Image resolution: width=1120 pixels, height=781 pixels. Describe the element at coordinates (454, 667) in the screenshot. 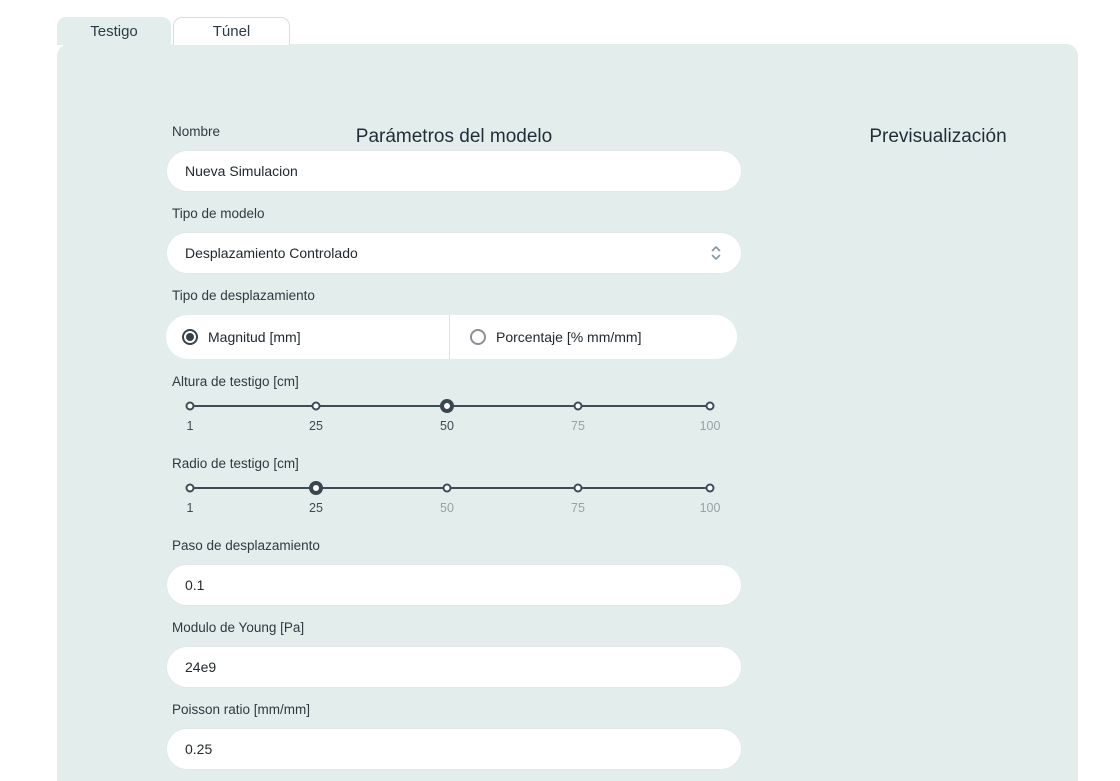

I see `young-input` at that location.